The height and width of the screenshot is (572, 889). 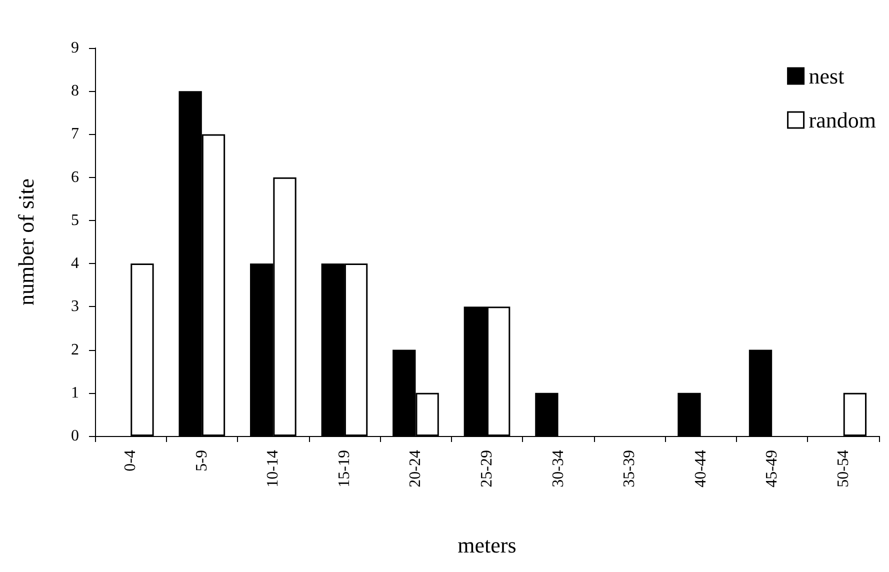 I want to click on y-tick-label: 2, so click(x=75, y=349).